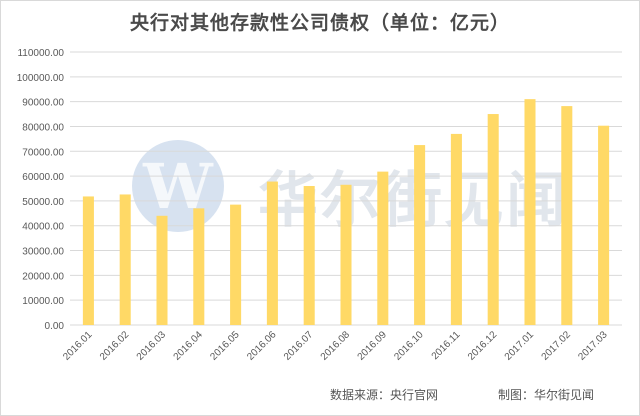  What do you see at coordinates (373, 346) in the screenshot?
I see `x-tick-label: 2016.09` at bounding box center [373, 346].